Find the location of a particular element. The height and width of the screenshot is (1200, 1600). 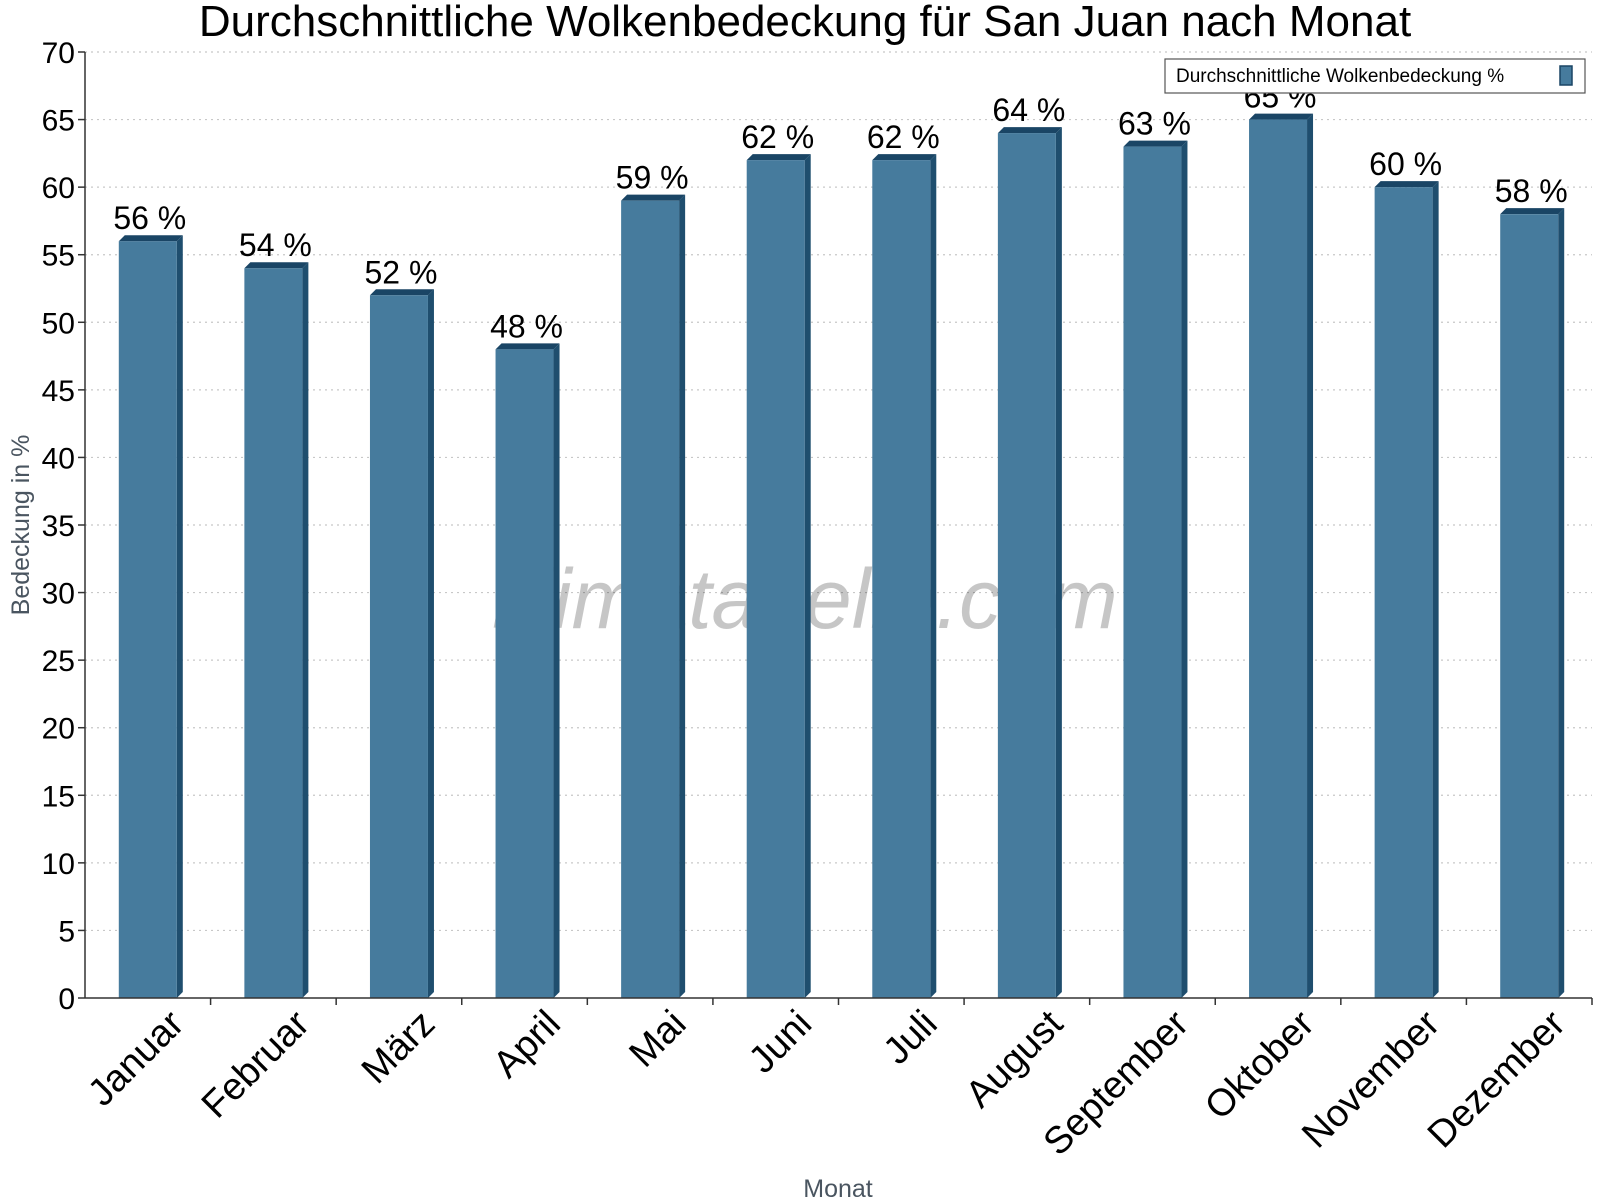

y-tick-label: 0 is located at coordinates (66, 999).